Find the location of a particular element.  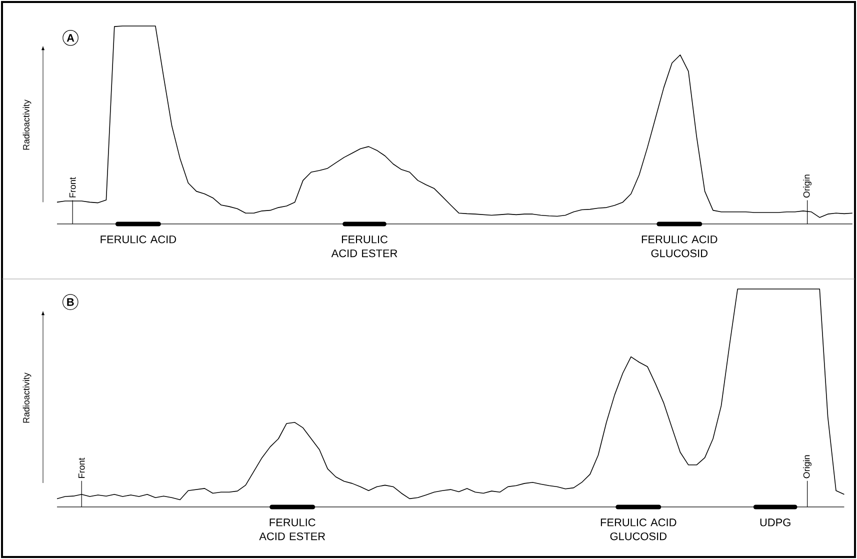

text: A is located at coordinates (70, 38).